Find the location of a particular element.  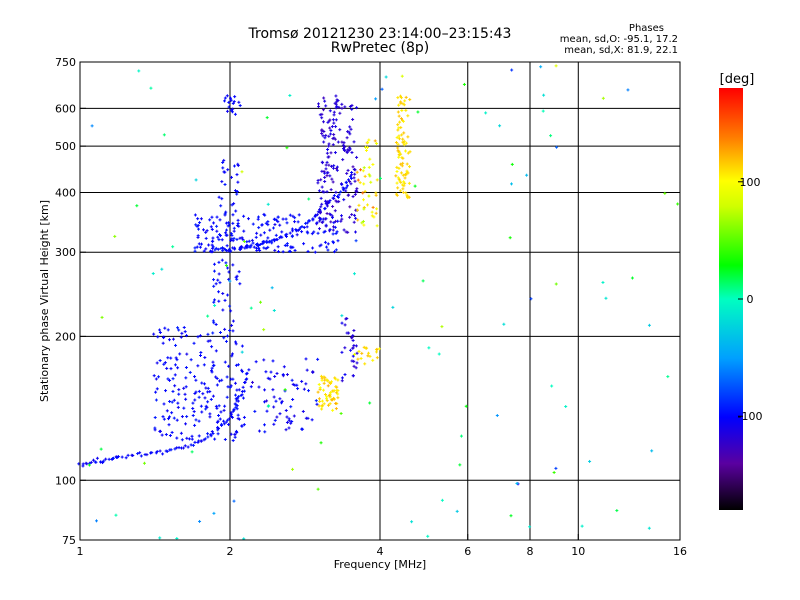

y-tick-label: 200 is located at coordinates (65, 336).